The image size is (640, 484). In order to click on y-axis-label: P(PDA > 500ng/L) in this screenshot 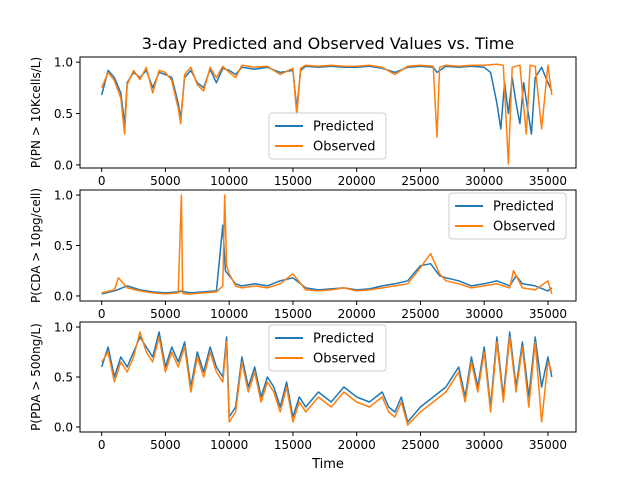, I will do `click(36, 377)`.